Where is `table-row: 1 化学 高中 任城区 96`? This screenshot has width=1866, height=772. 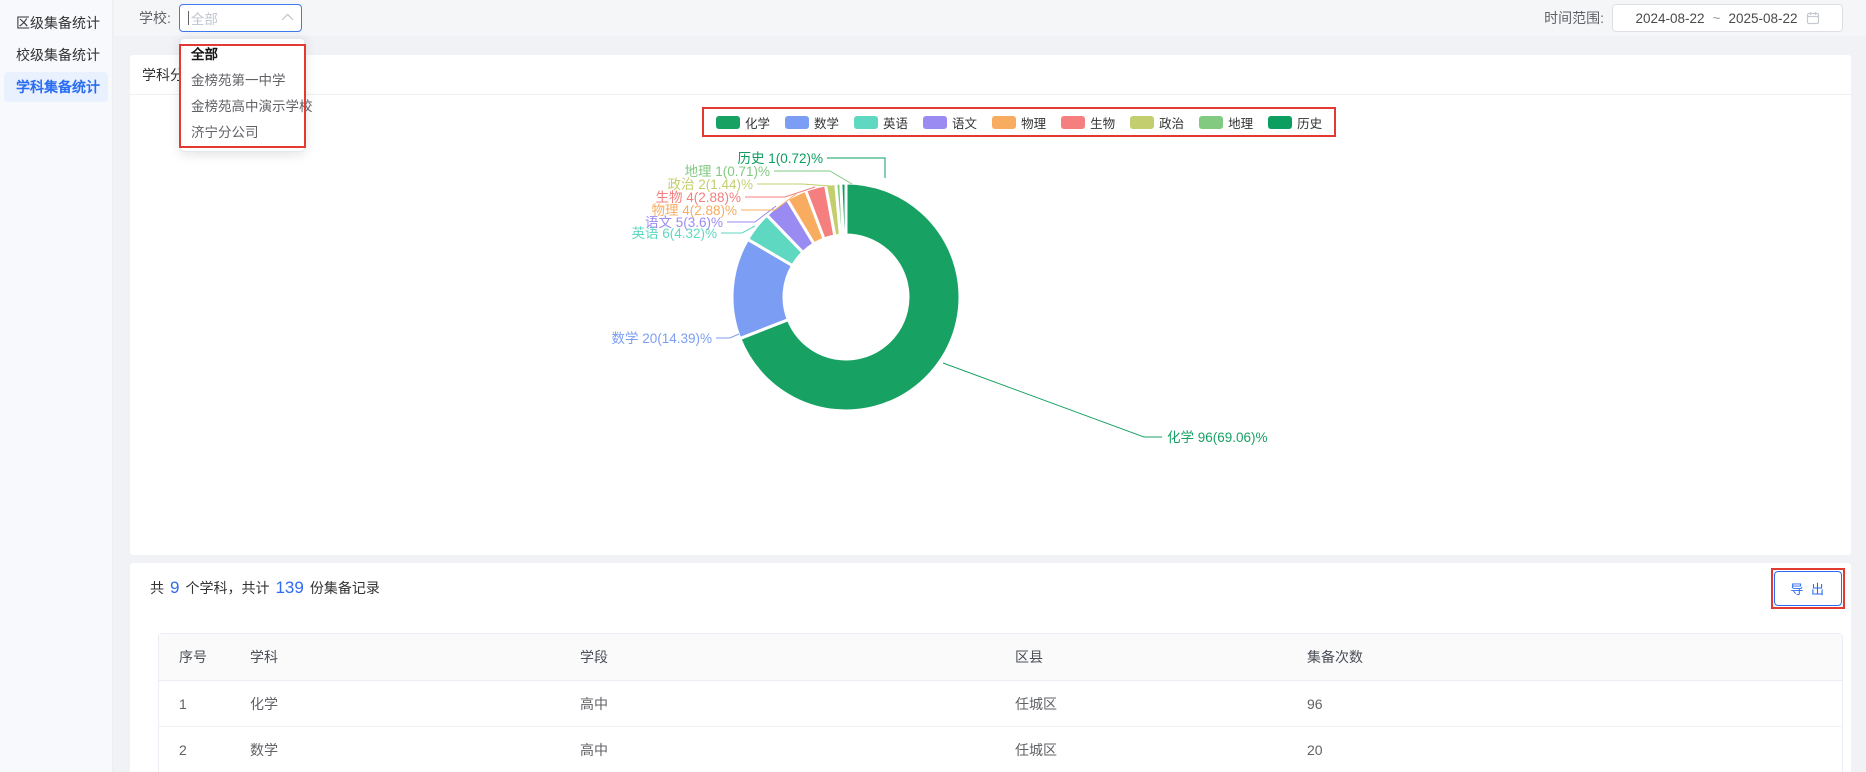 table-row: 1 化学 高中 任城区 96 is located at coordinates (1000, 704).